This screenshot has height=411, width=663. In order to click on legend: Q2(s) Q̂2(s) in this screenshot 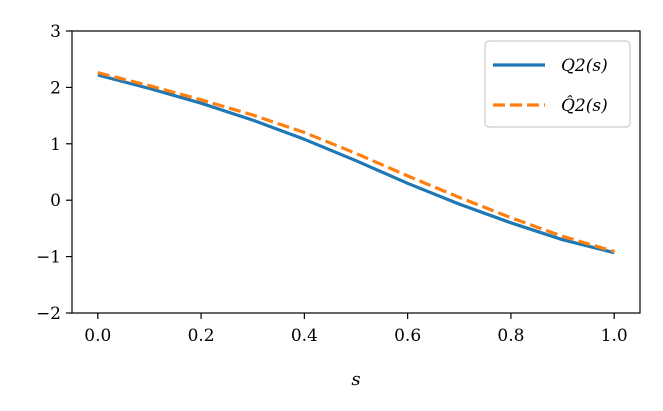, I will do `click(557, 84)`.